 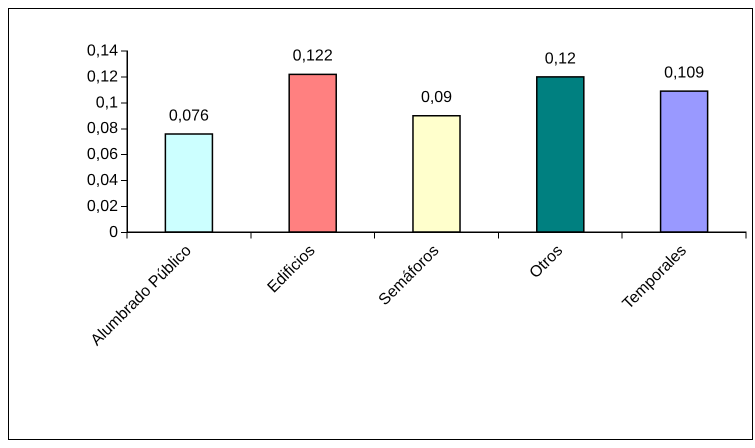 What do you see at coordinates (102, 155) in the screenshot?
I see `y-tick-label: 0,06` at bounding box center [102, 155].